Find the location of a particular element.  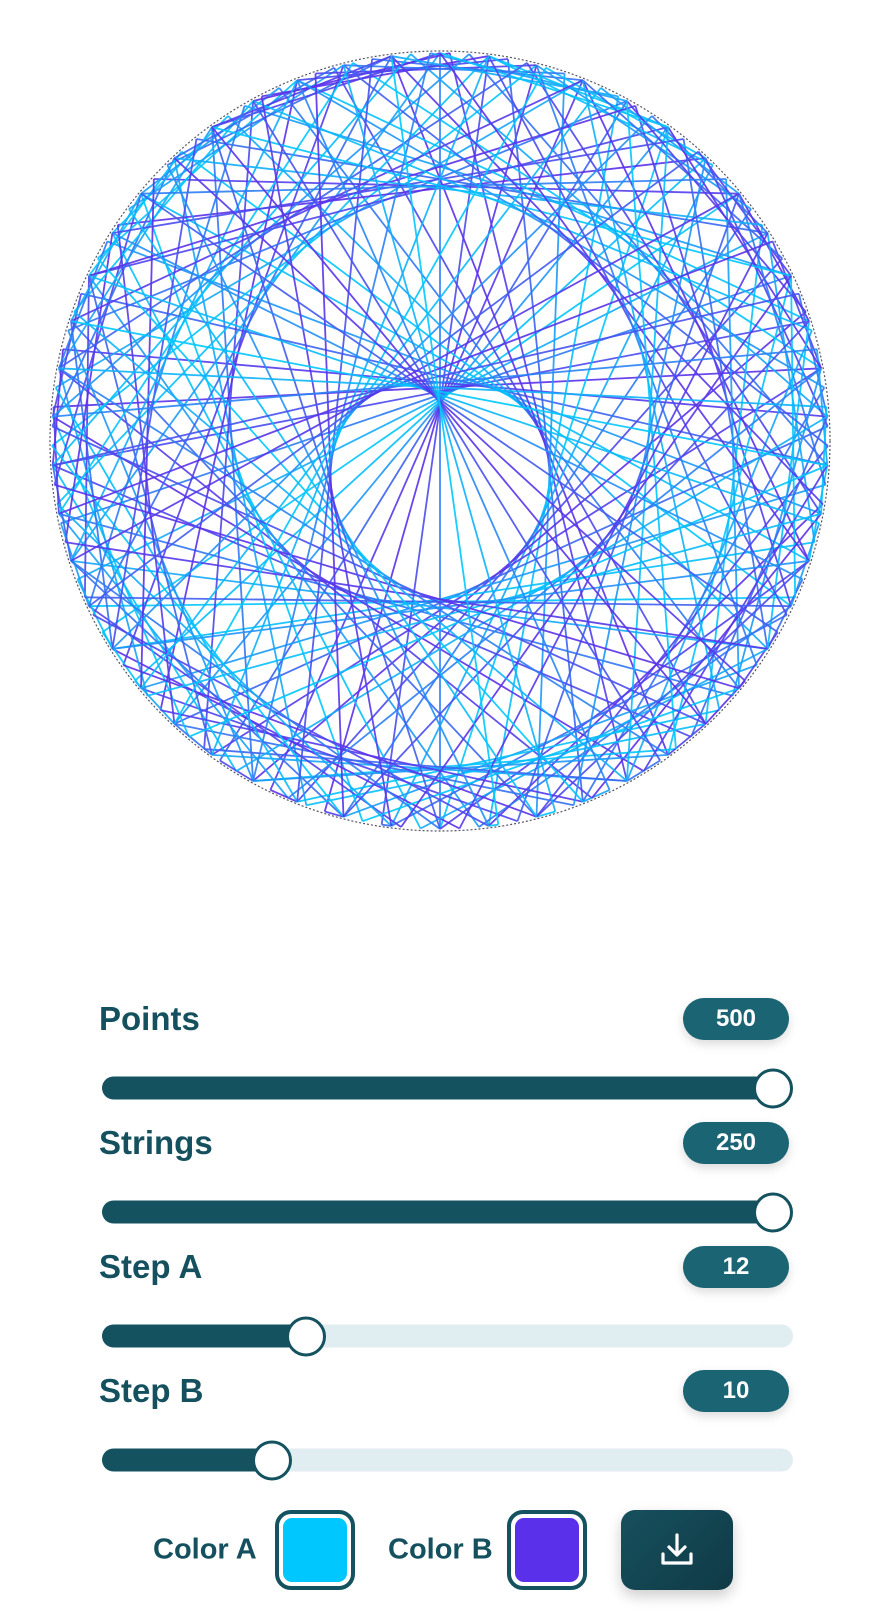

color-b-swatch is located at coordinates (547, 1550).